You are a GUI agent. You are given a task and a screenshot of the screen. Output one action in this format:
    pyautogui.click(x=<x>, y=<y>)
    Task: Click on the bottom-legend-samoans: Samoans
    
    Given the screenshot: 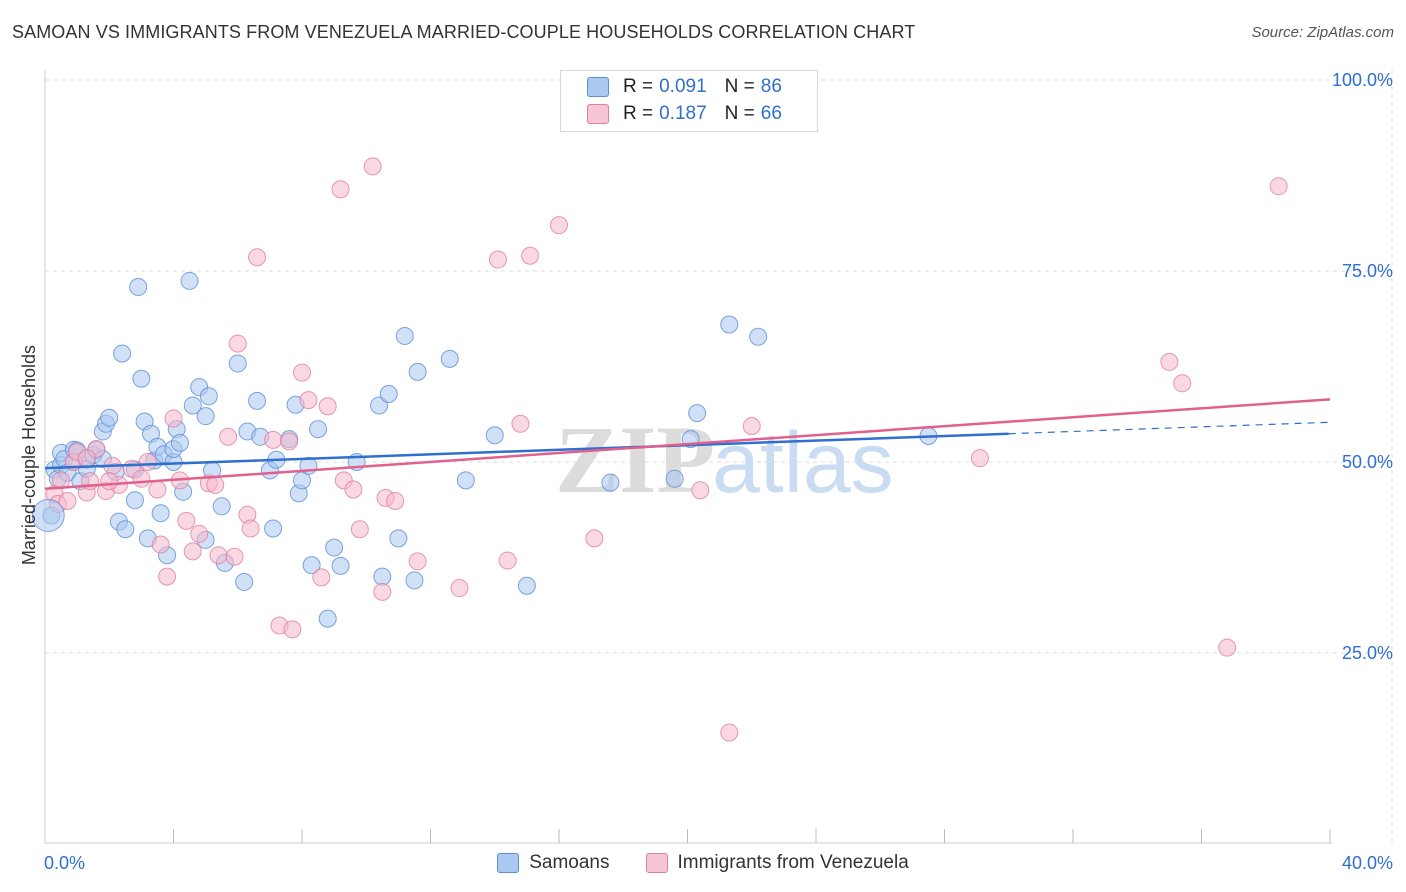 What is the action you would take?
    pyautogui.click(x=553, y=863)
    